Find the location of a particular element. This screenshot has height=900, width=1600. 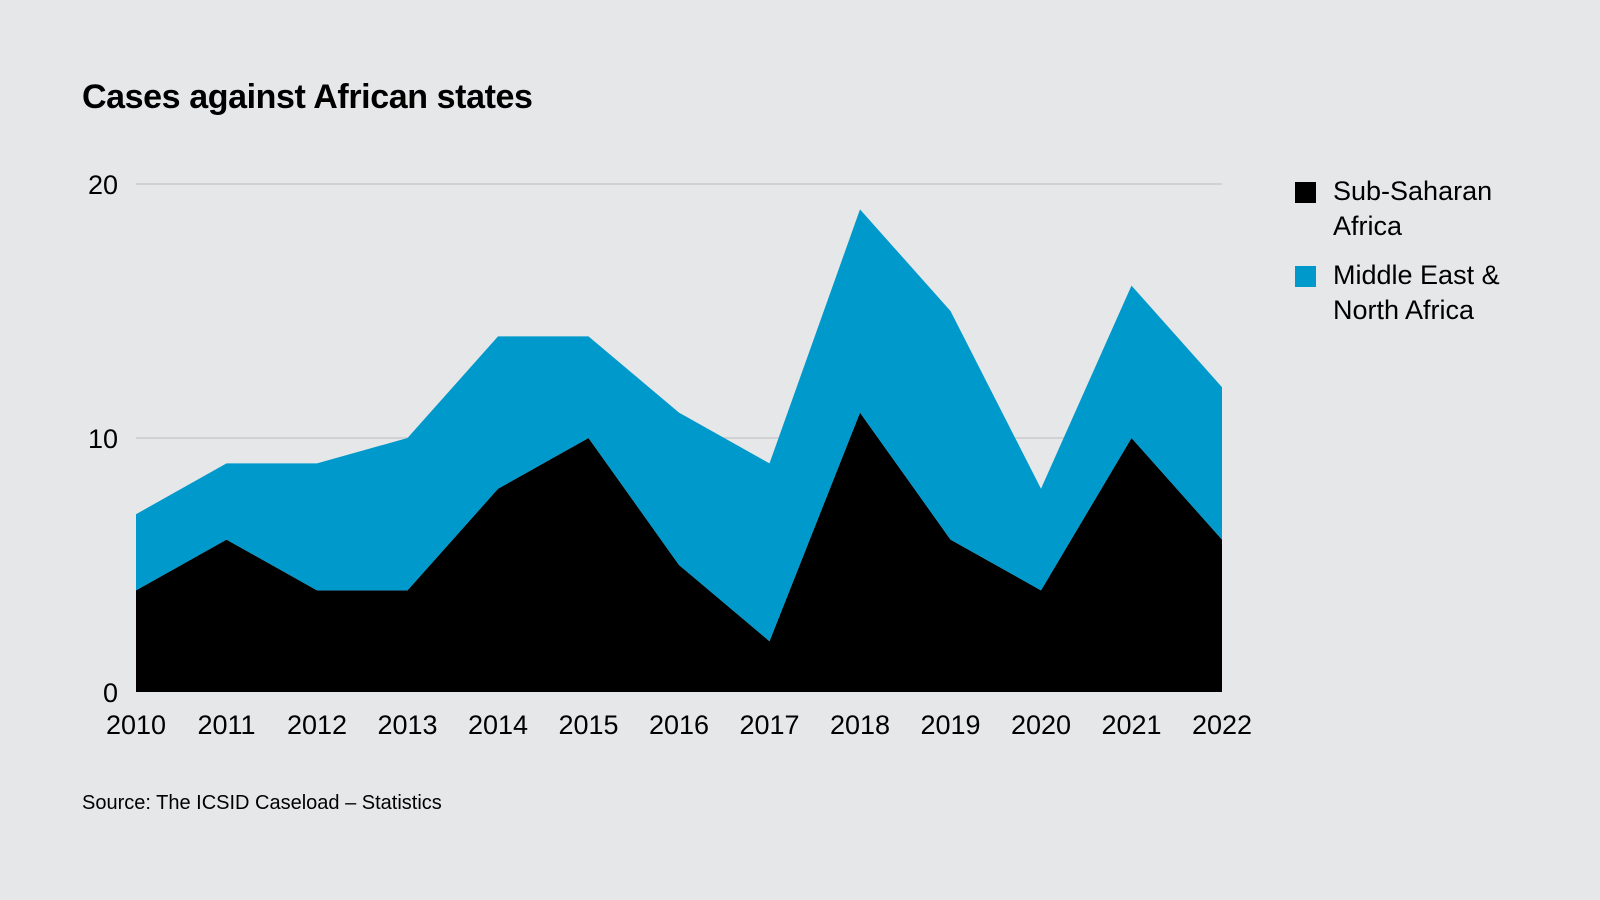

legend-swatch-sub-saharan-africa is located at coordinates (1305, 192).